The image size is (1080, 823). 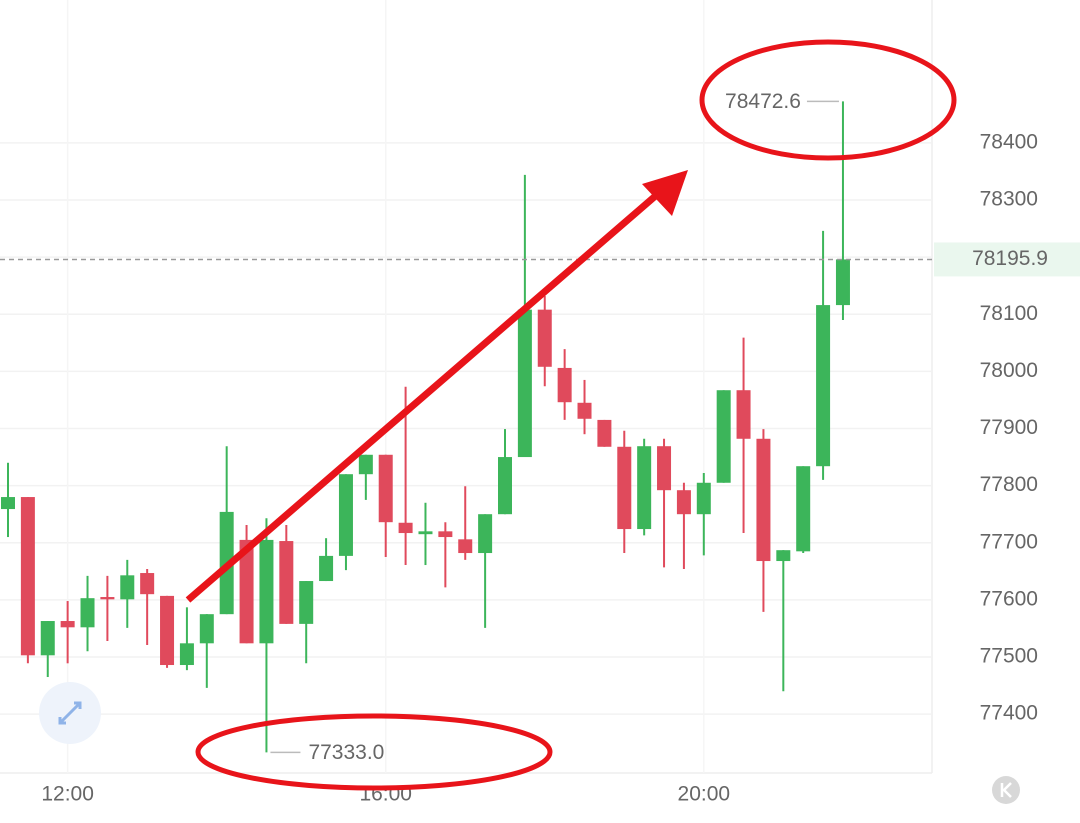 I want to click on last-price-tag, so click(x=1007, y=259).